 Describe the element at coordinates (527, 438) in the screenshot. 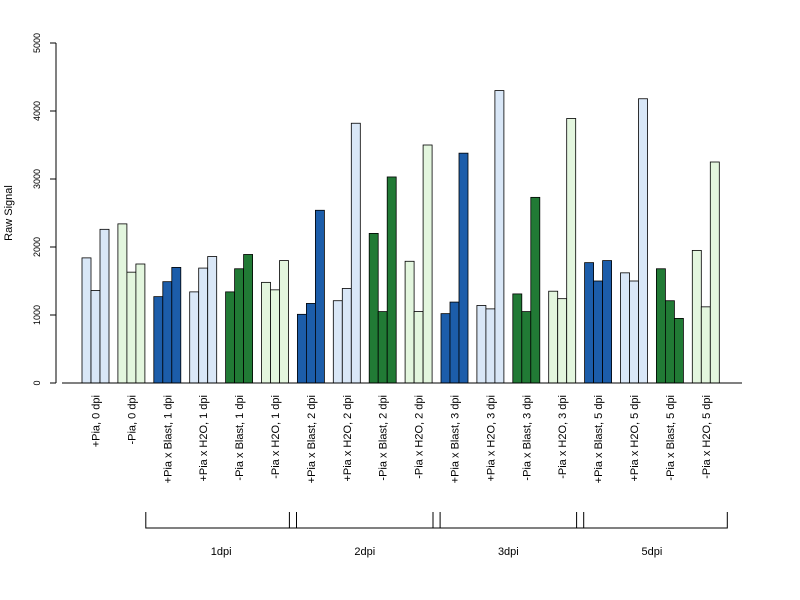

I see `x-tick-label: -Pia x Blast, 3 dpi` at that location.